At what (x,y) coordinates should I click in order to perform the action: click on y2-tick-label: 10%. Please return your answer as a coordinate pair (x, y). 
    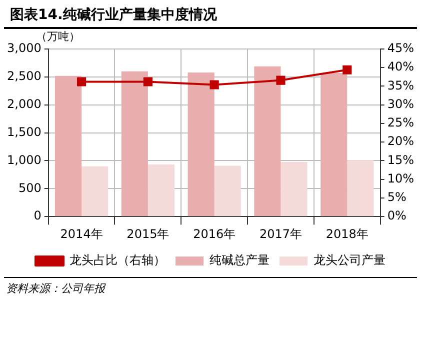
    Looking at the image, I should click on (400, 178).